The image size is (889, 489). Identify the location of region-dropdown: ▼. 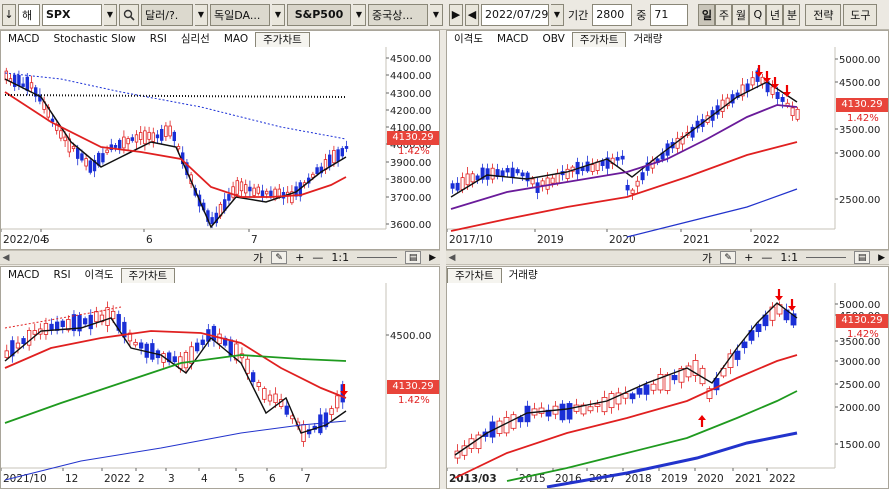
(436, 14).